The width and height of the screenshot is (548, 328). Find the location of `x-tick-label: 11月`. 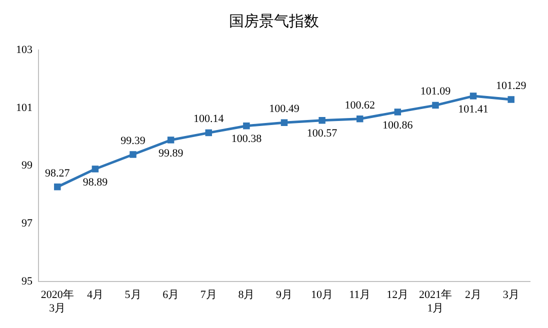

x-tick-label: 11月 is located at coordinates (360, 295).